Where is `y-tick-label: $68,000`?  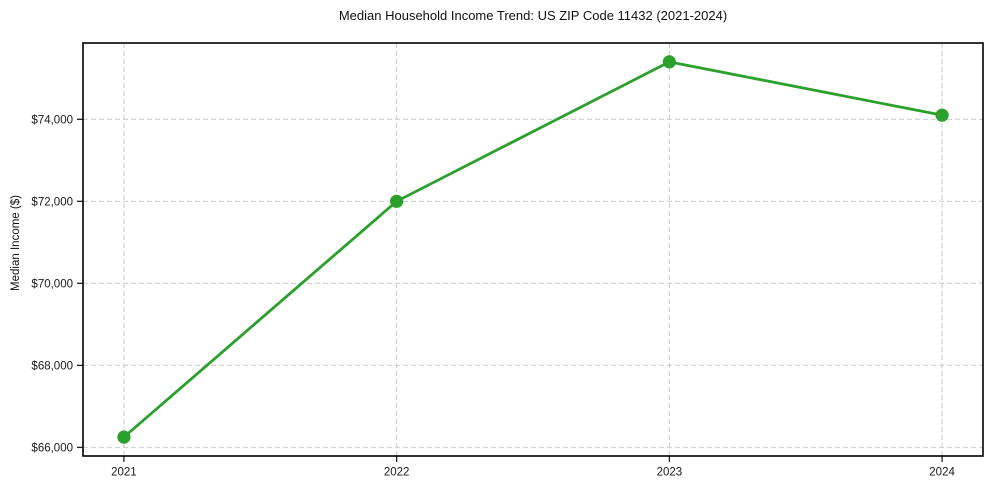
y-tick-label: $68,000 is located at coordinates (52, 366).